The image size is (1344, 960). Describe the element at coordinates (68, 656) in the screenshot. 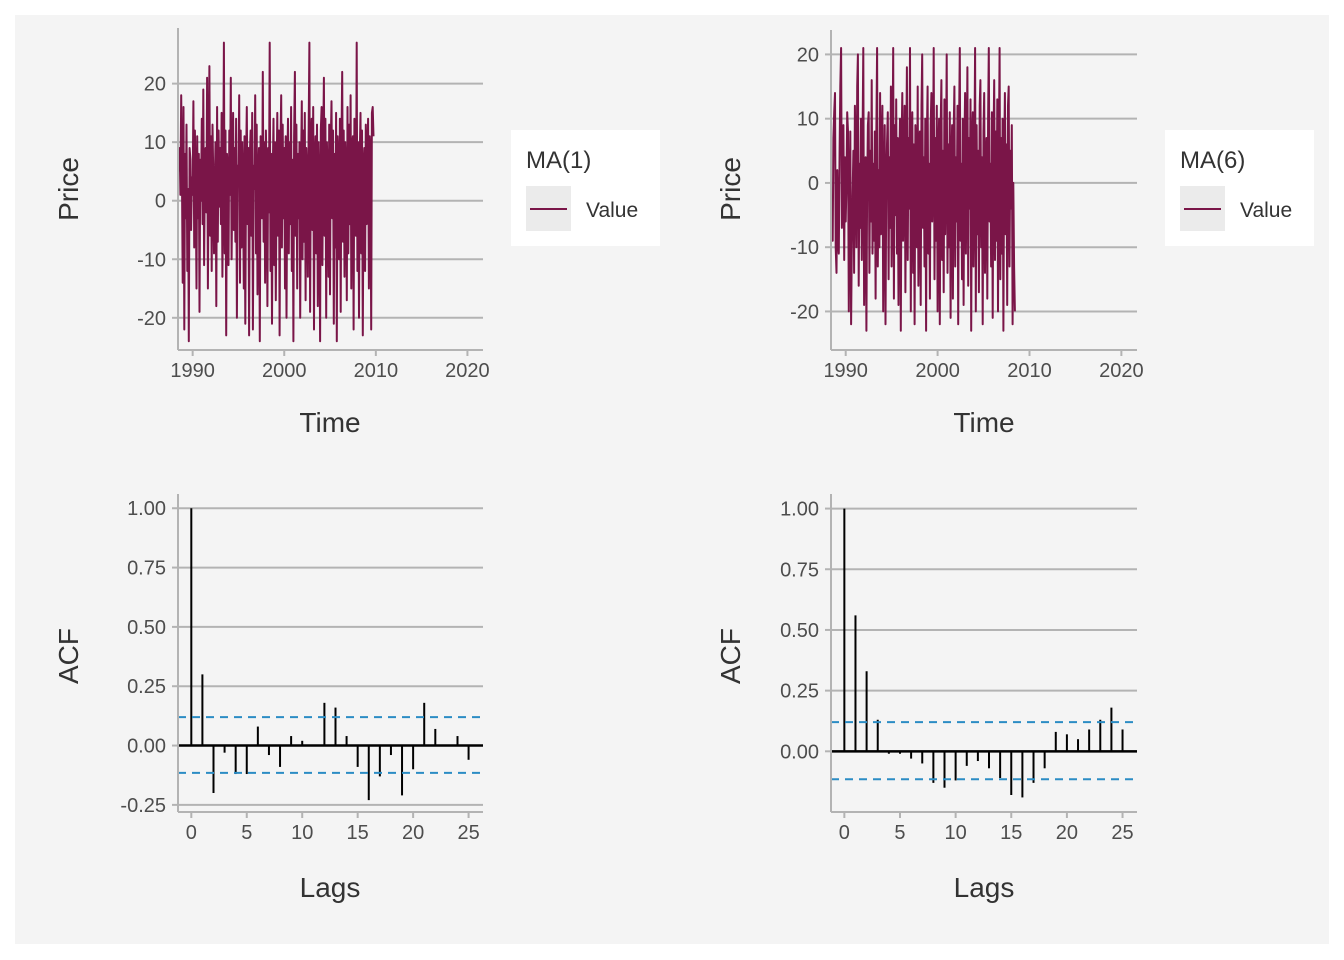

I see `ma1-acf-y-axis-title: ACF` at that location.